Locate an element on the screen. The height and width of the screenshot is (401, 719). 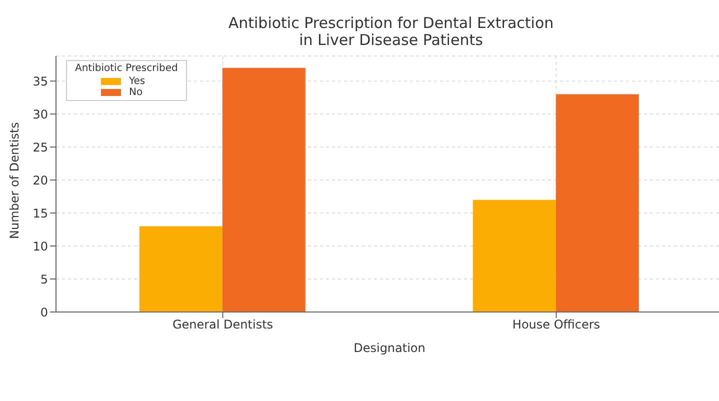
legend-label: Yes is located at coordinates (137, 81).